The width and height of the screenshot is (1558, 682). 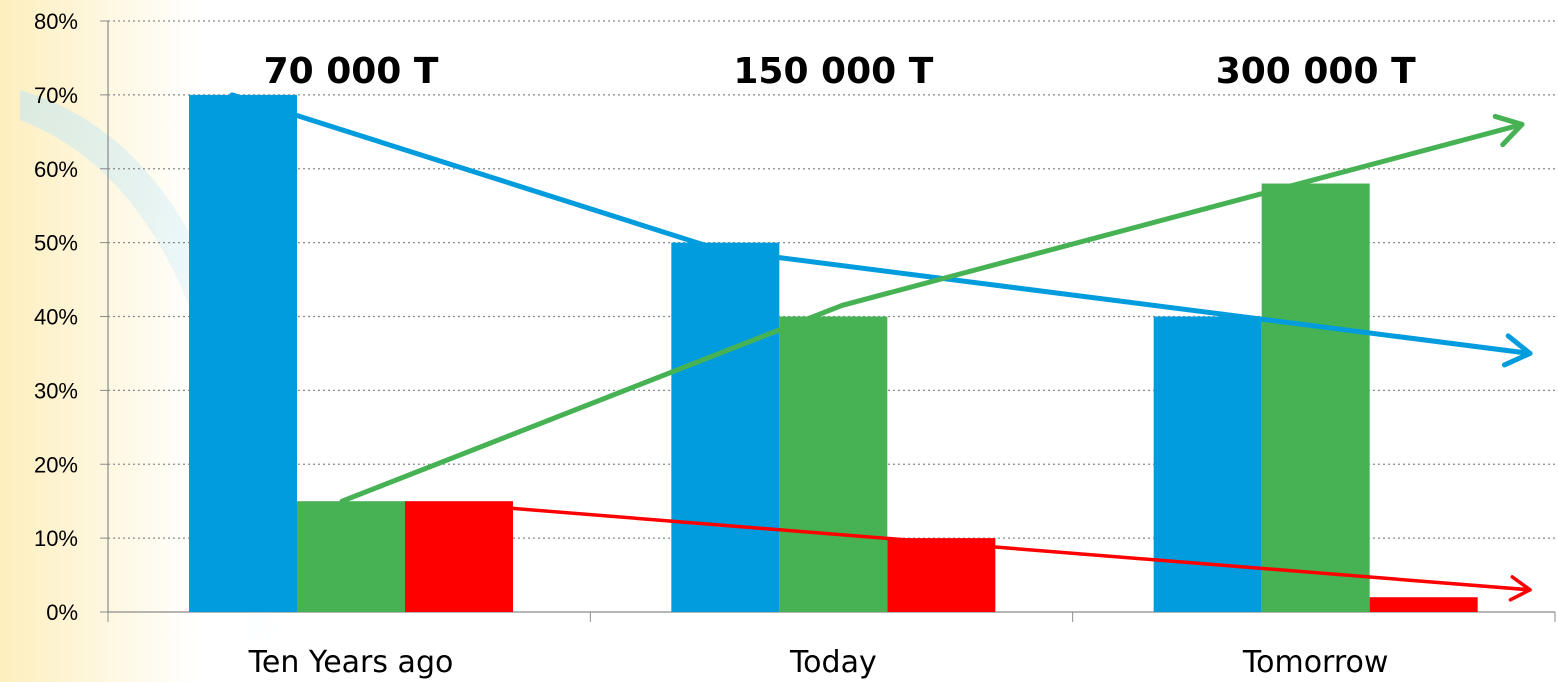 What do you see at coordinates (56, 95) in the screenshot?
I see `y-tick-label: 70%` at bounding box center [56, 95].